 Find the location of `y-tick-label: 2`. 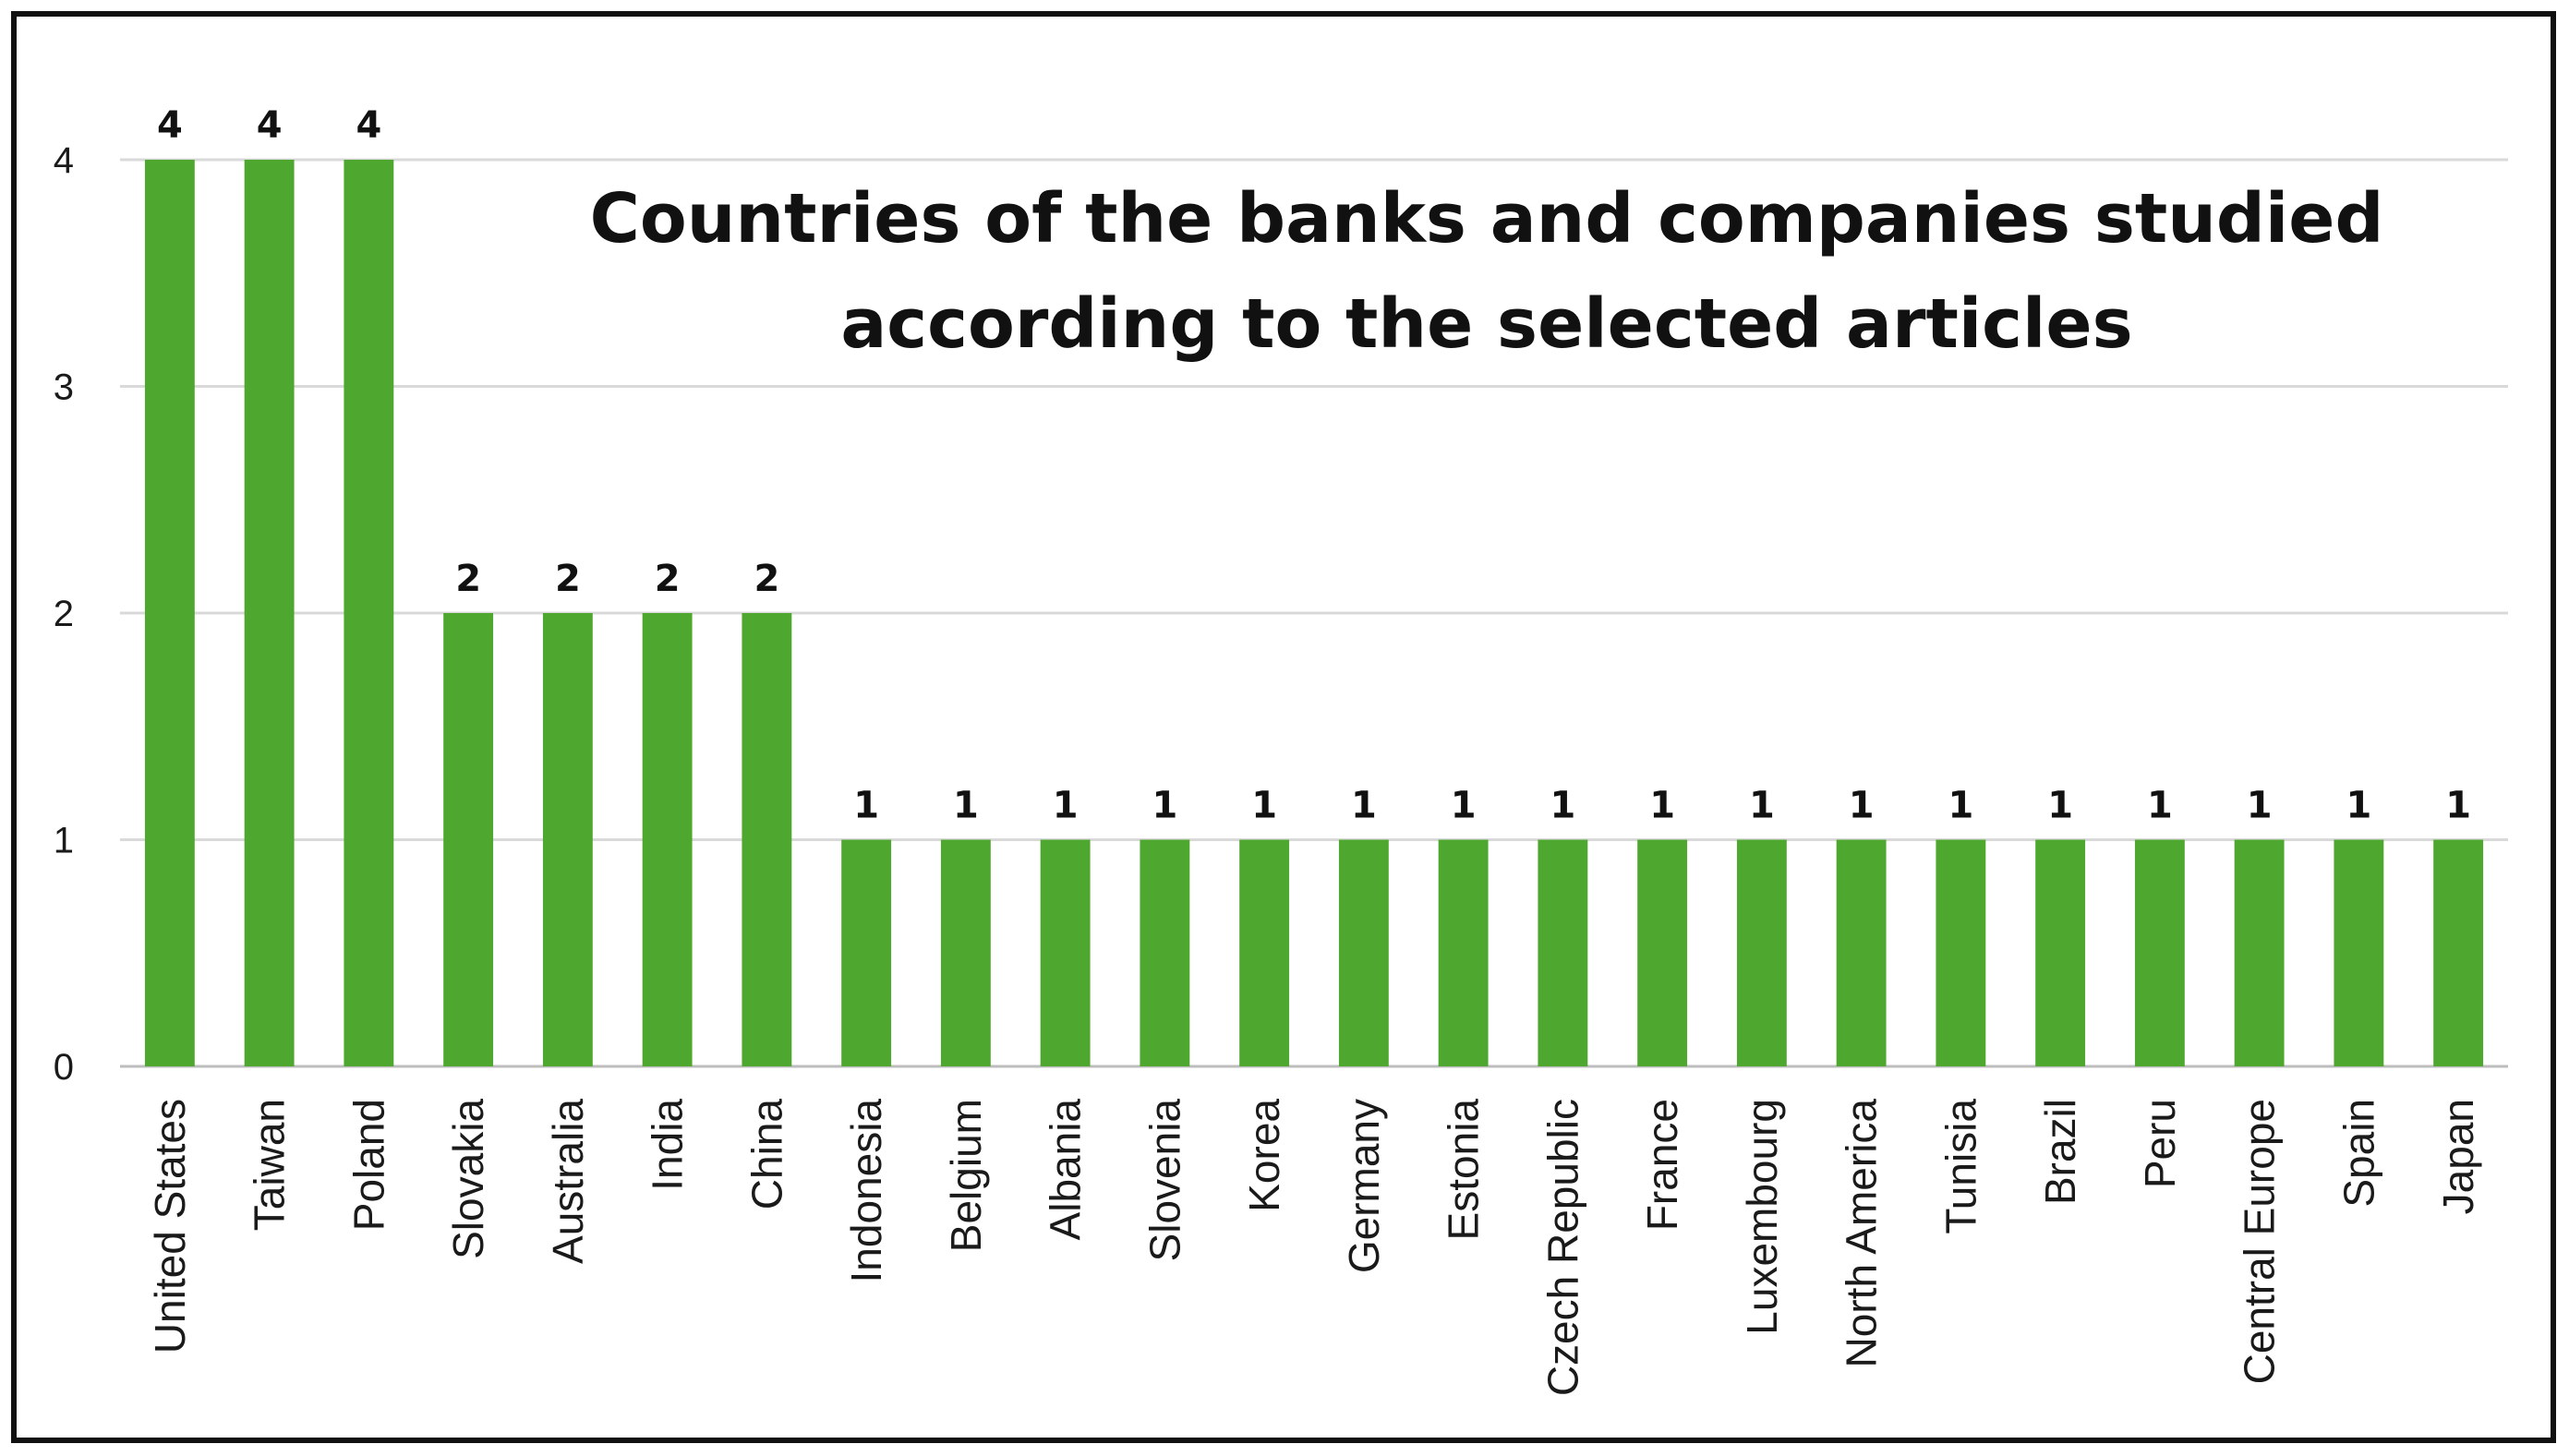

y-tick-label: 2 is located at coordinates (64, 614).